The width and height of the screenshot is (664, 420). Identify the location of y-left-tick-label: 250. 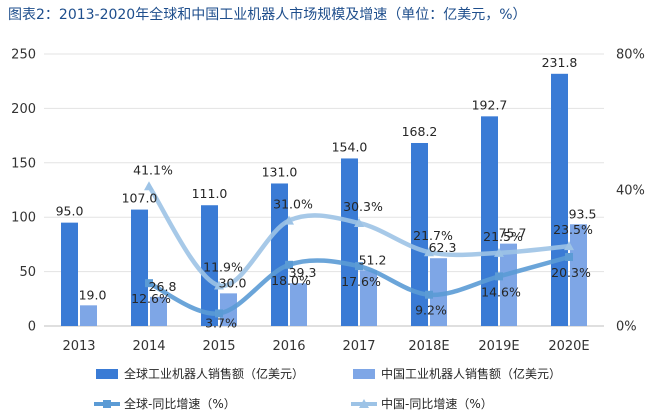
(23, 55).